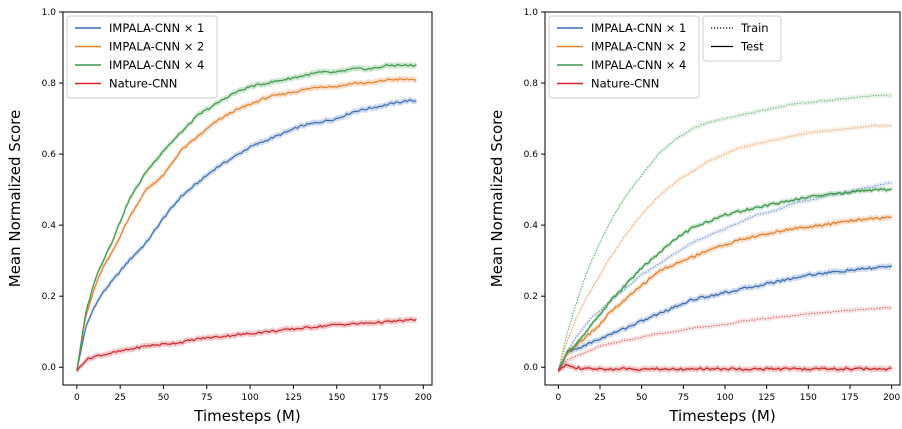 The height and width of the screenshot is (429, 902). I want to click on chart-right-x-tick-label: 75, so click(683, 398).